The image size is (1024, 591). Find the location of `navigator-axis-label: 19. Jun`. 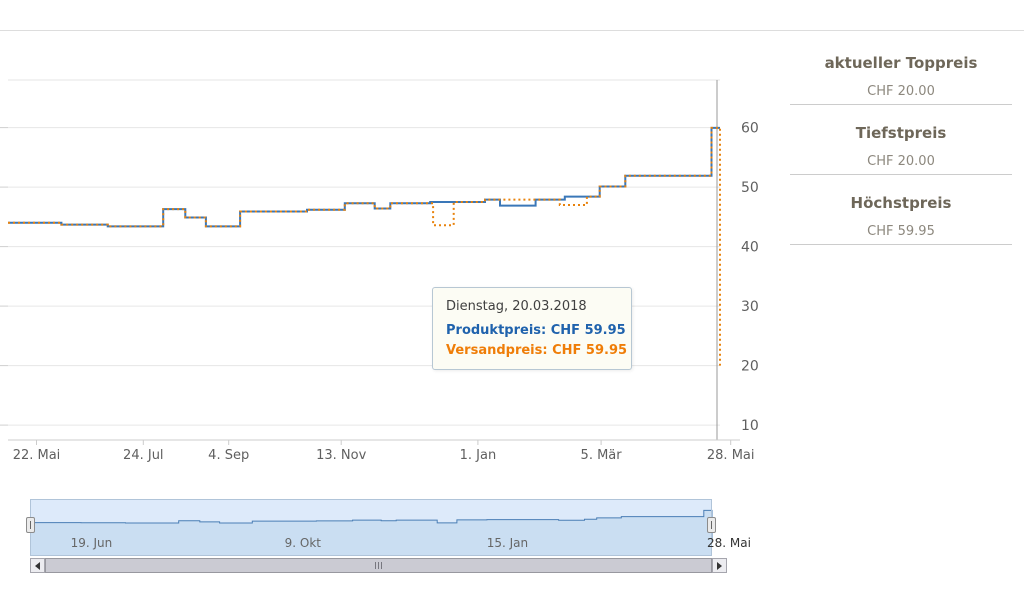

navigator-axis-label: 19. Jun is located at coordinates (92, 543).